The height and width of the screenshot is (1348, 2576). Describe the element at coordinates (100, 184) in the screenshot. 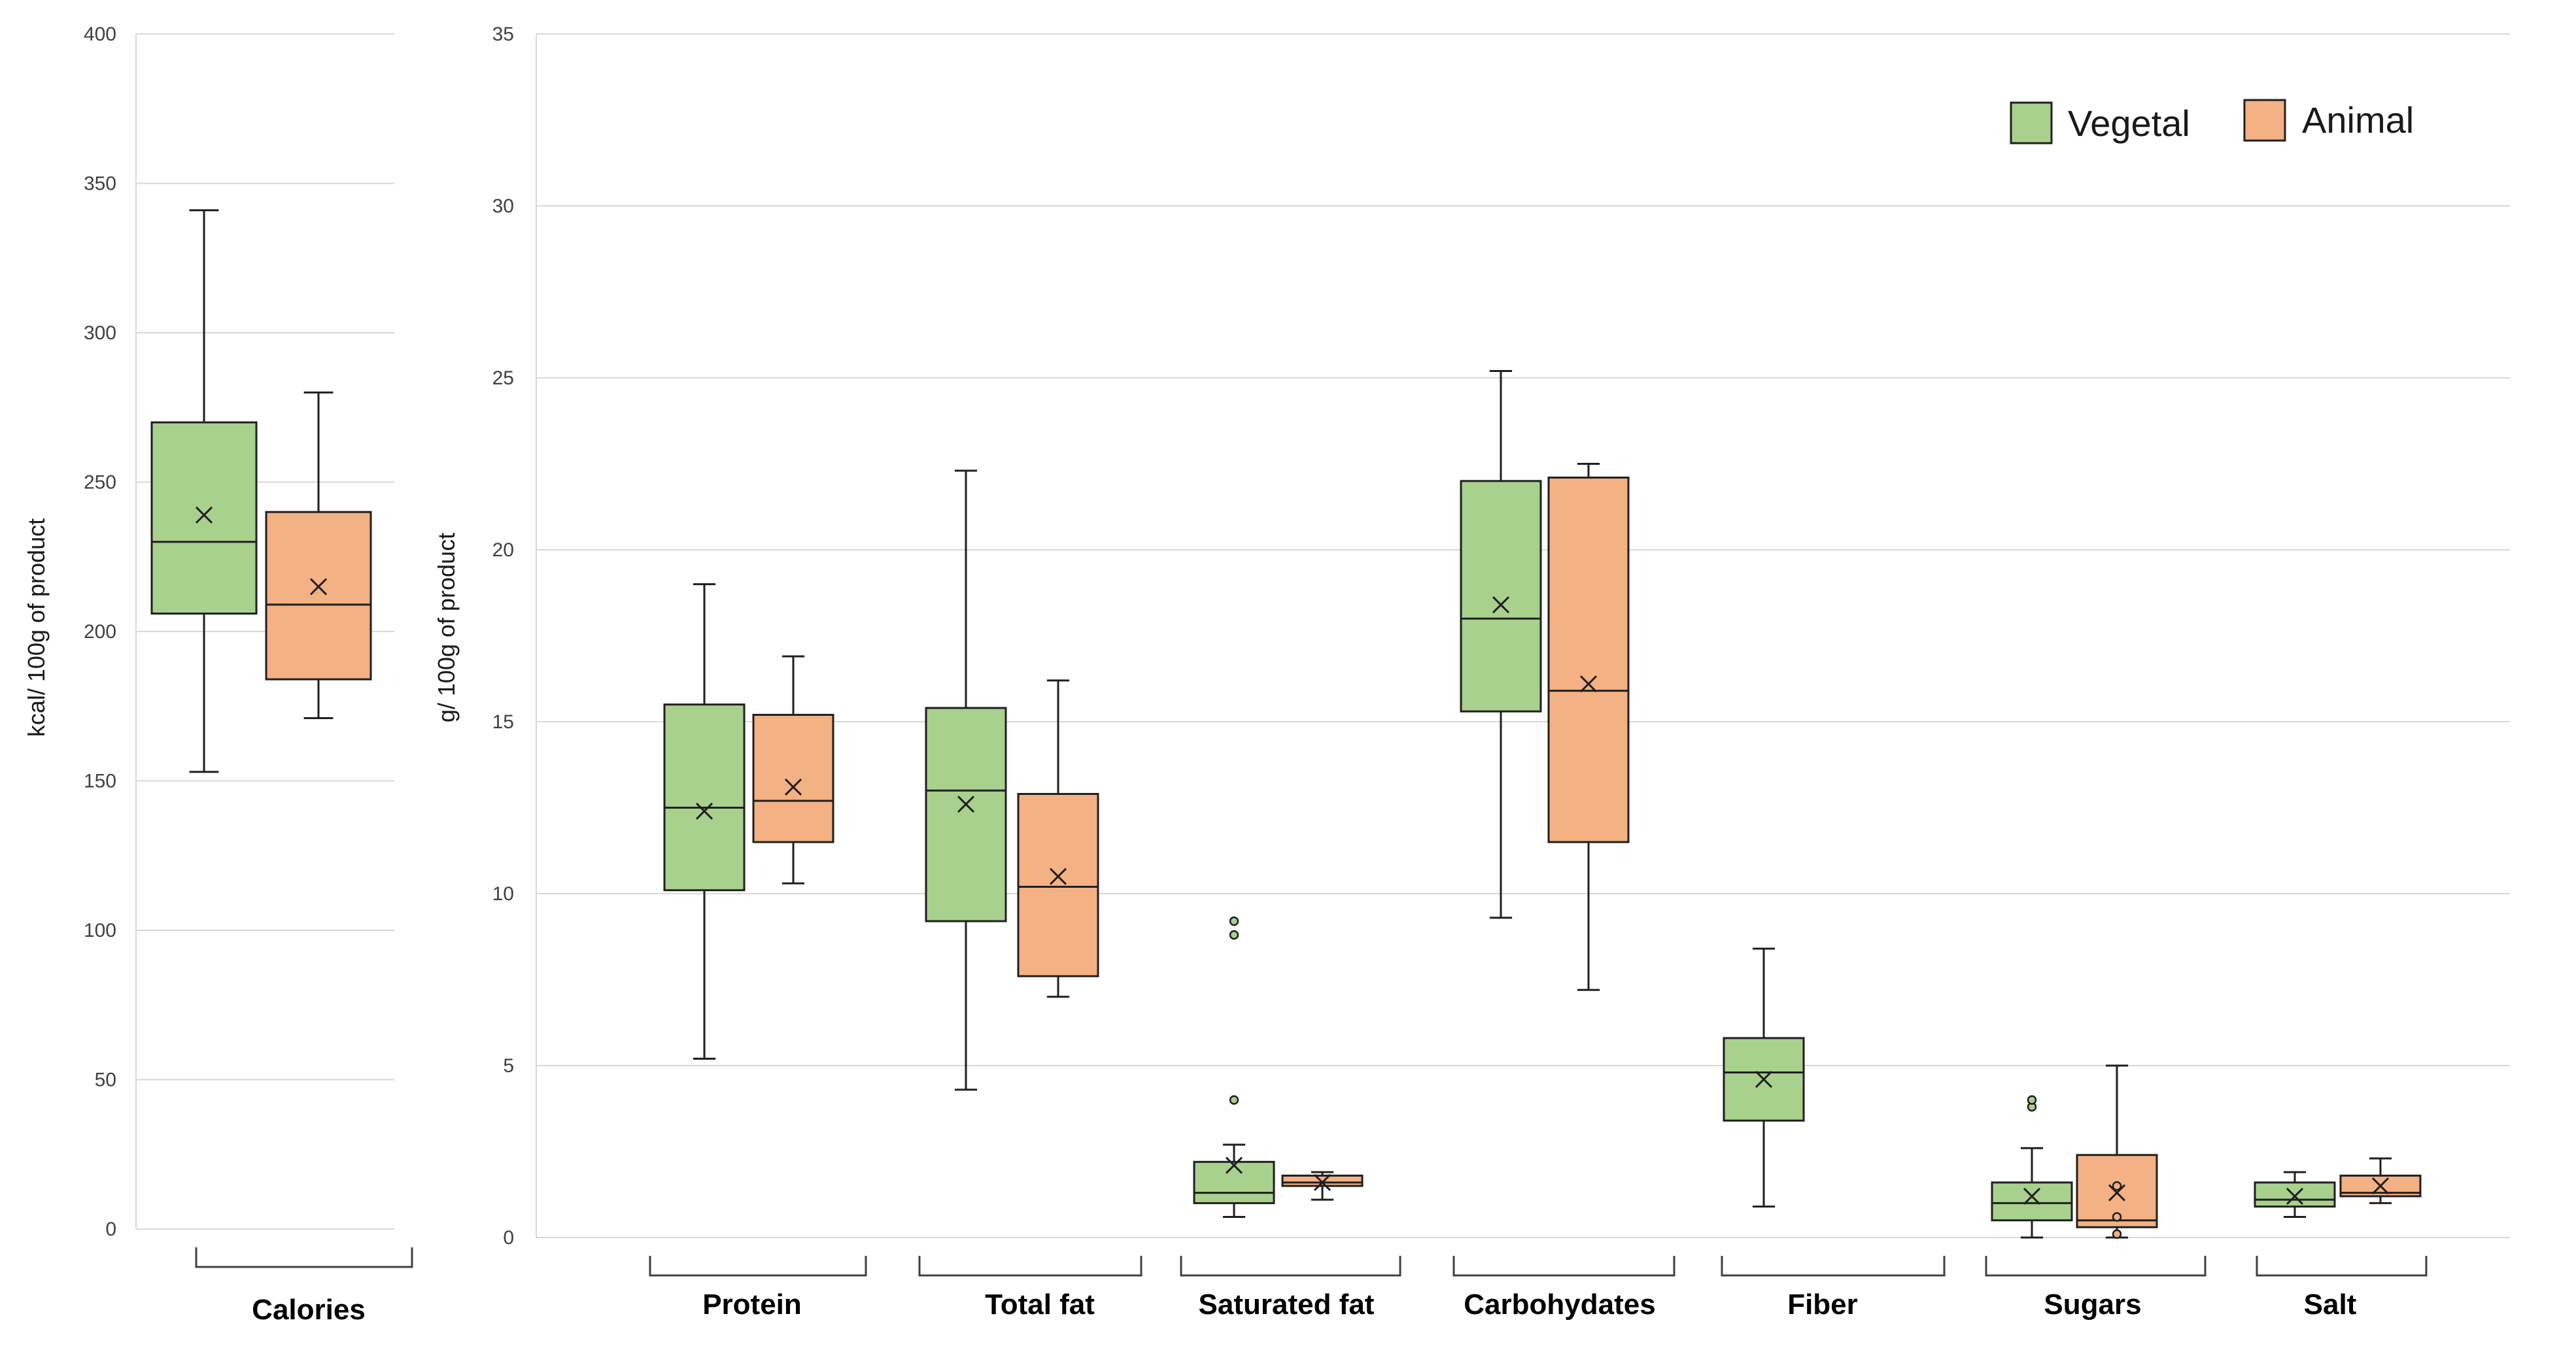

I see `calories-y-tick-350: 350` at that location.